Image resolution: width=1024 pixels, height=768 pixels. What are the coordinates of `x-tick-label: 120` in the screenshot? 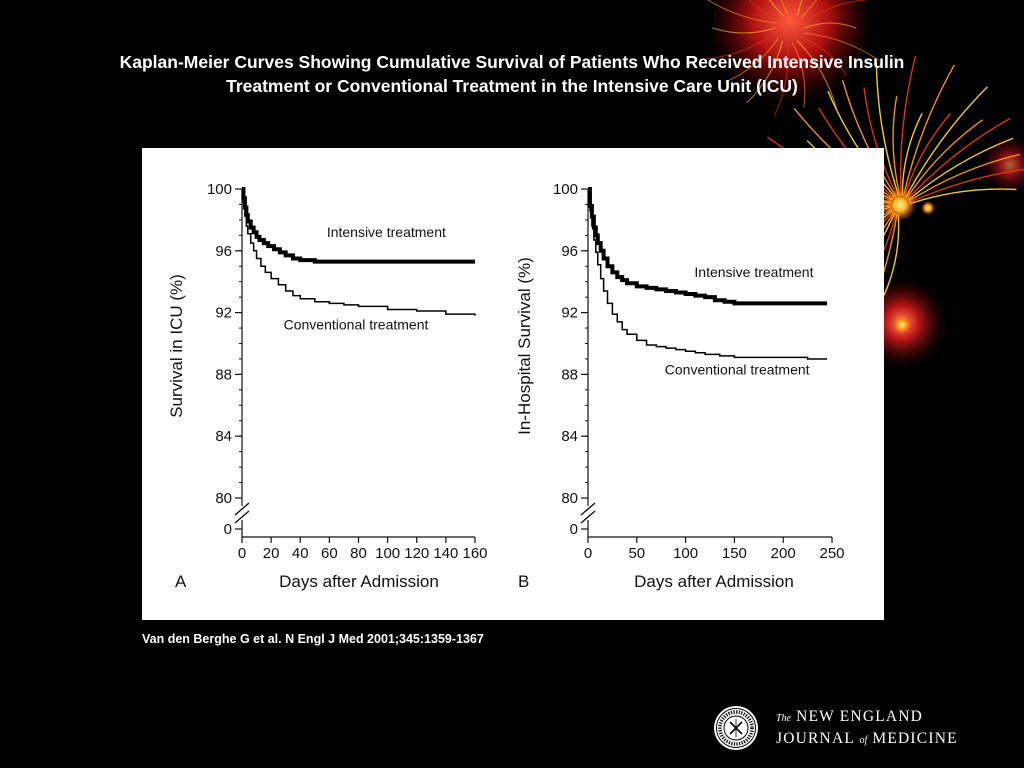 It's located at (416, 553).